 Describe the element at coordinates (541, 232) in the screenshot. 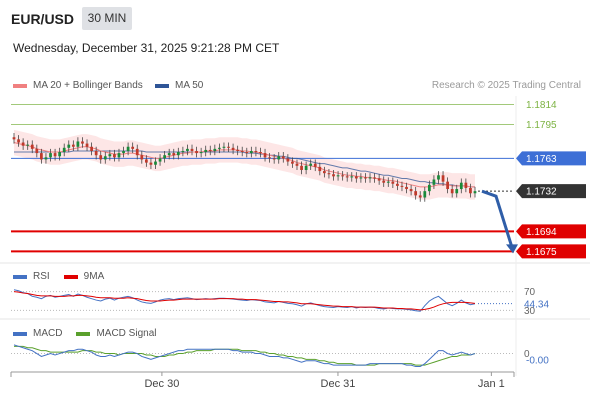

I see `price-tag-text-1.1694: 1.1694` at that location.